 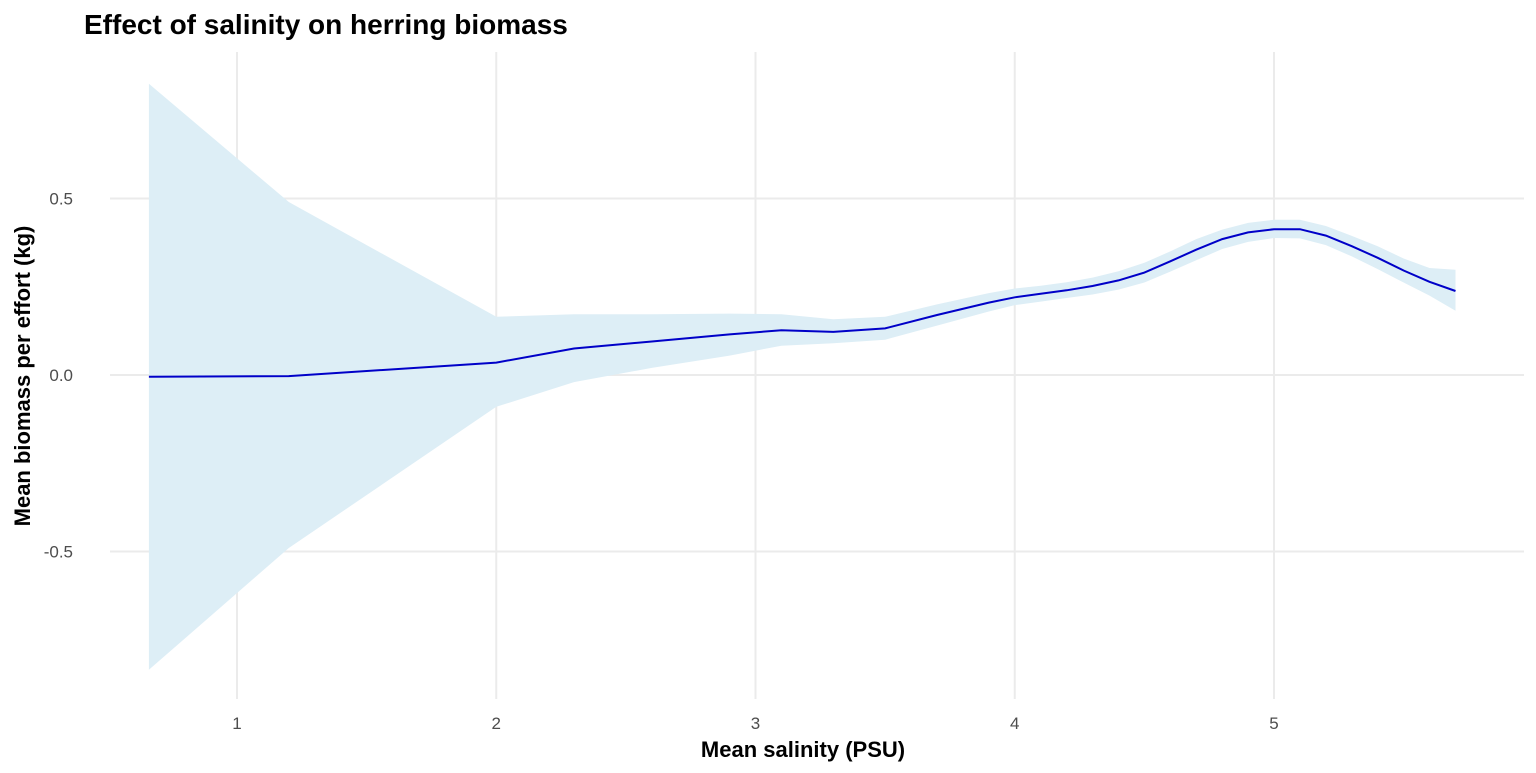 I want to click on x-tick-label: 5, so click(x=1273, y=723).